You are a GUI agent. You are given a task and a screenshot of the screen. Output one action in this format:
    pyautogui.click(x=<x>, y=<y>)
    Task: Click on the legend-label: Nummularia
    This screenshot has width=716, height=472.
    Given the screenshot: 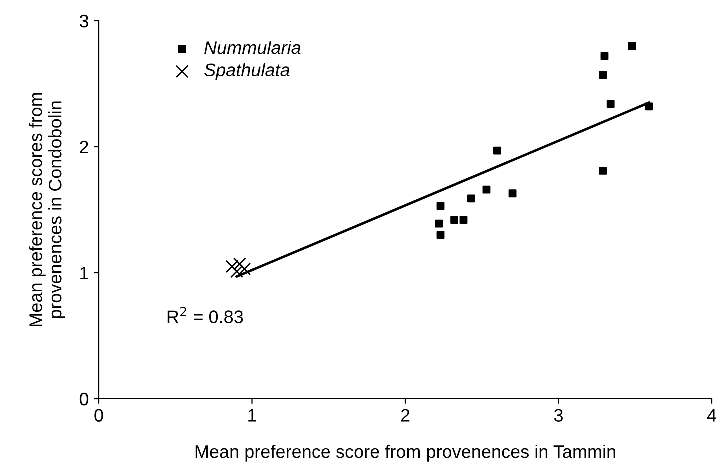 What is the action you would take?
    pyautogui.click(x=252, y=47)
    